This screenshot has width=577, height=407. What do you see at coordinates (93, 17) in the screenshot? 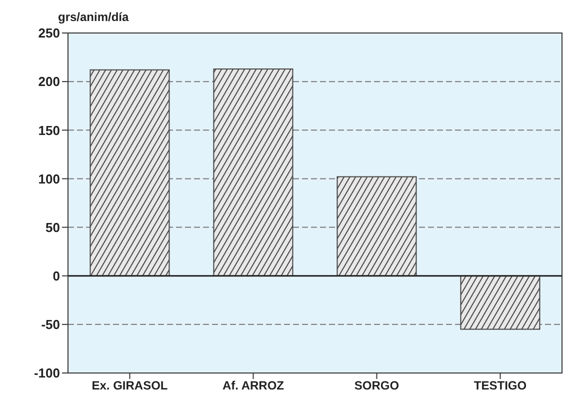
I see `y-axis-title: grs/anim/día` at bounding box center [93, 17].